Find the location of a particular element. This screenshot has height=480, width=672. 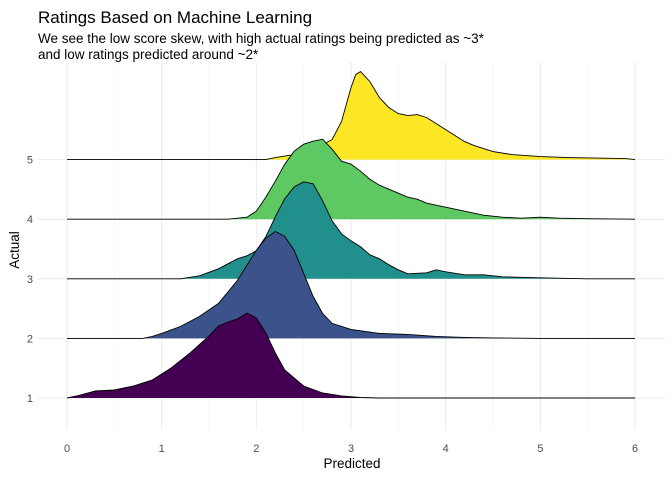

x-tick-label: 3 is located at coordinates (351, 449).